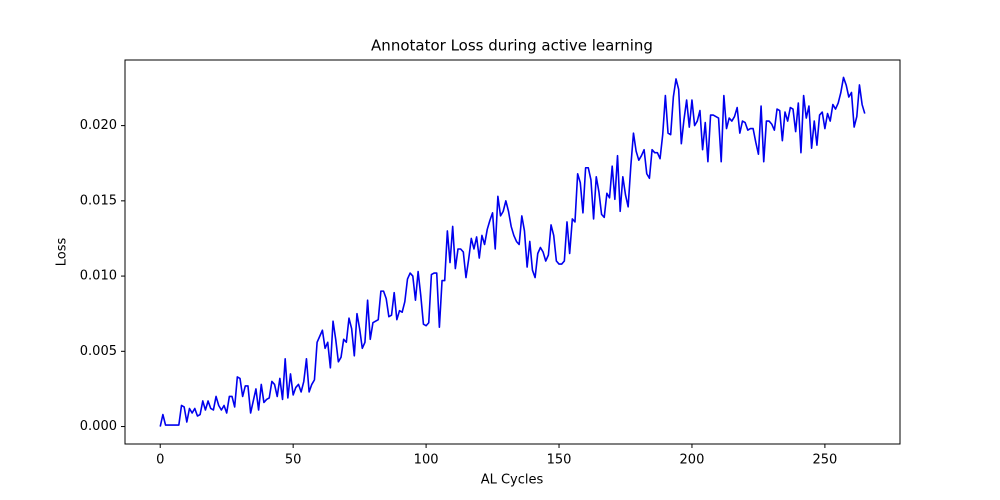  I want to click on x-tick-label: 0, so click(160, 460).